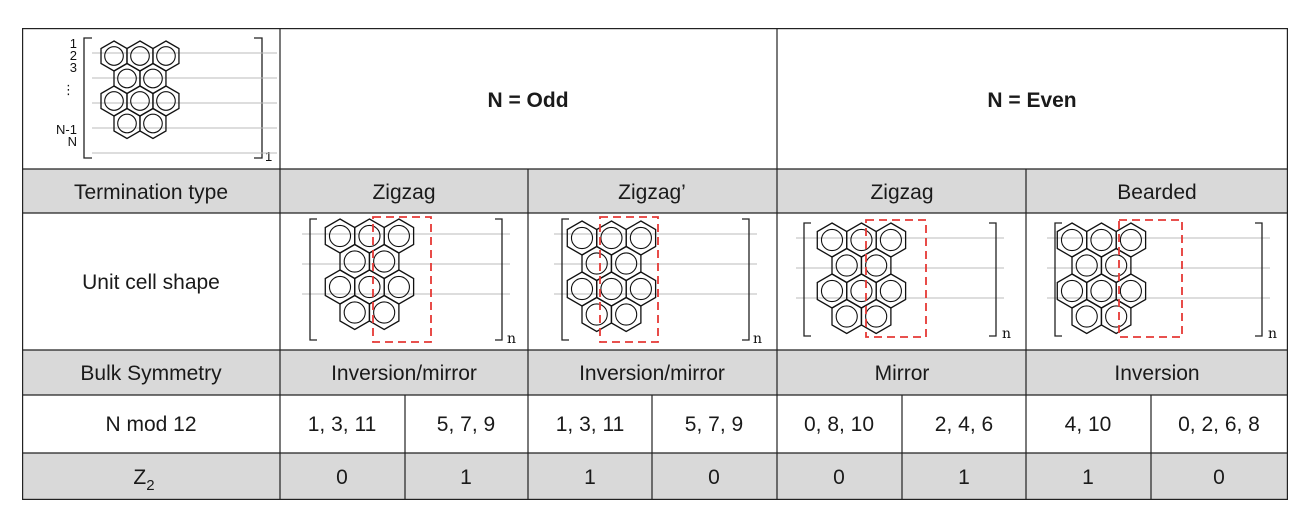 This screenshot has width=1310, height=530. What do you see at coordinates (403, 192) in the screenshot?
I see `termination-odd-zigzag: Zigzag` at bounding box center [403, 192].